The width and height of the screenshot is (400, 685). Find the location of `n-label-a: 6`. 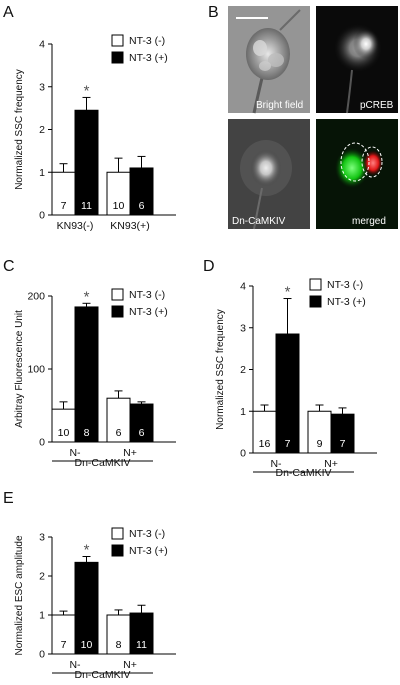

n-label-a: 6 is located at coordinates (142, 206).